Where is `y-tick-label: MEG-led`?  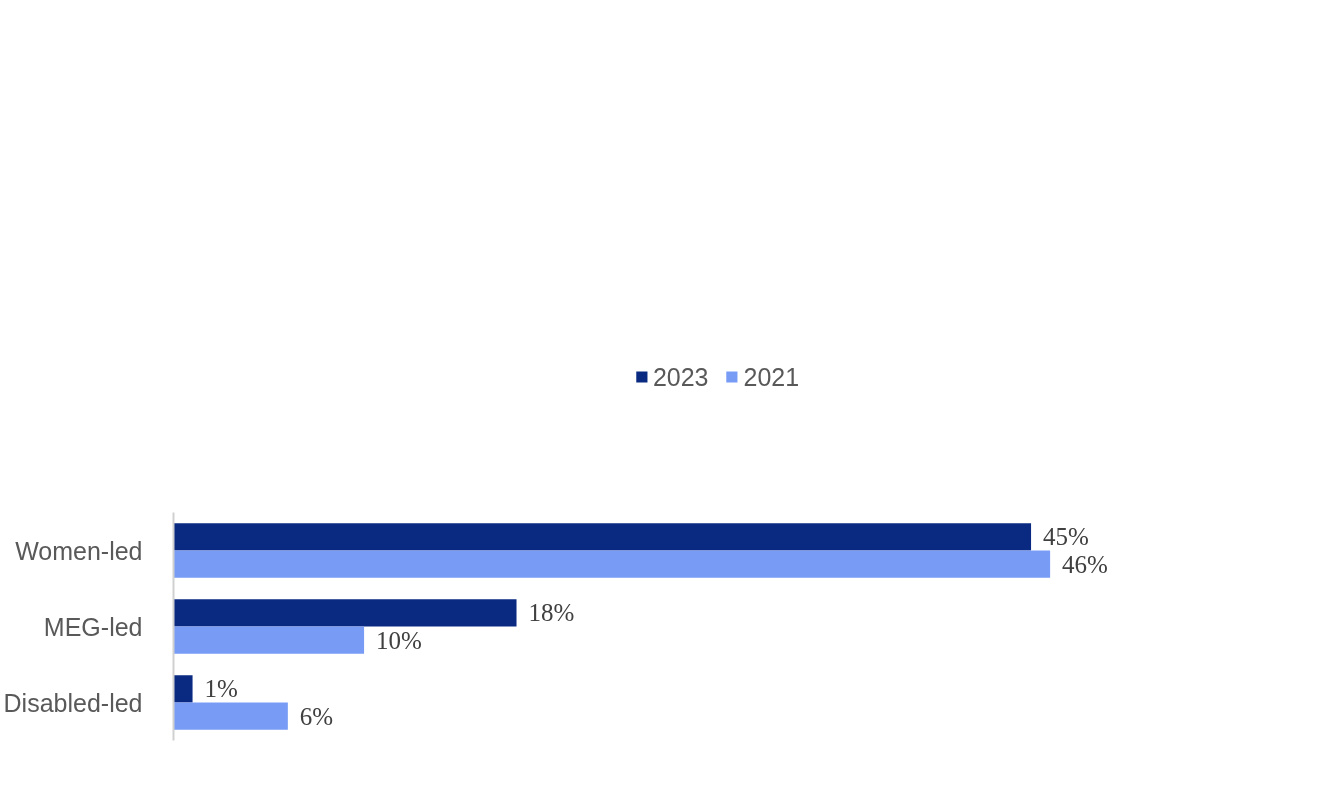 y-tick-label: MEG-led is located at coordinates (93, 626).